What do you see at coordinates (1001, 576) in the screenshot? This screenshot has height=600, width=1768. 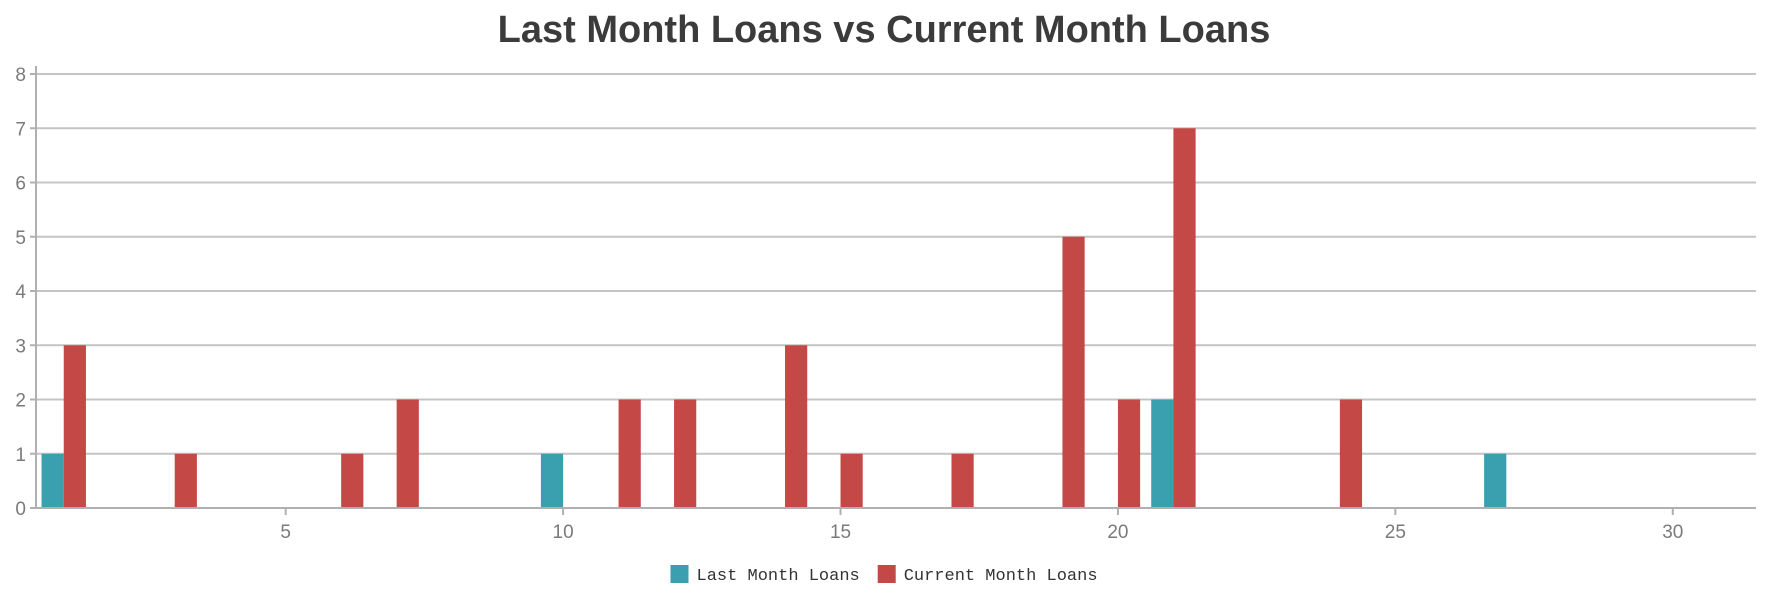 I see `legend-label: Current Month Loans` at bounding box center [1001, 576].